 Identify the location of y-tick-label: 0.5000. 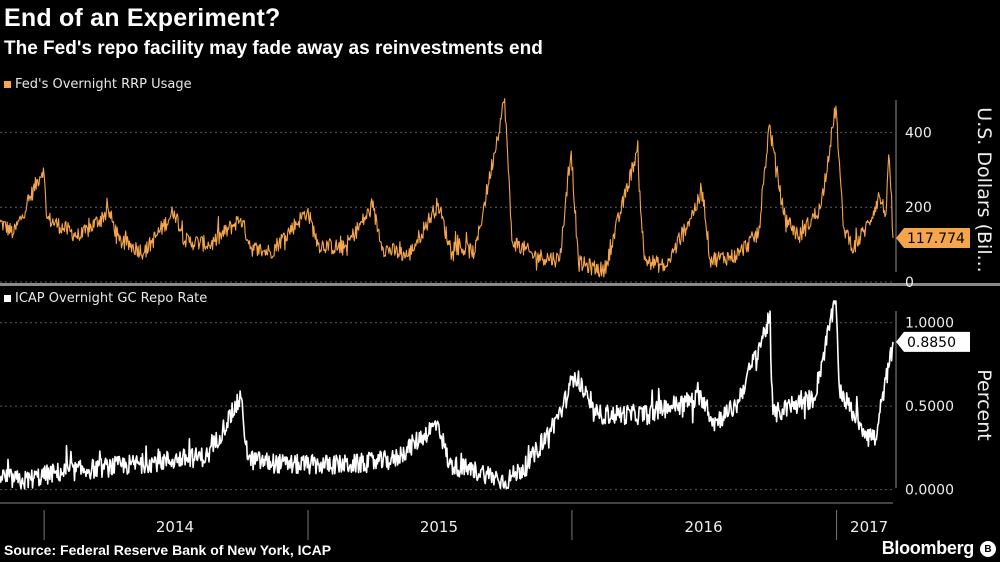
(929, 407).